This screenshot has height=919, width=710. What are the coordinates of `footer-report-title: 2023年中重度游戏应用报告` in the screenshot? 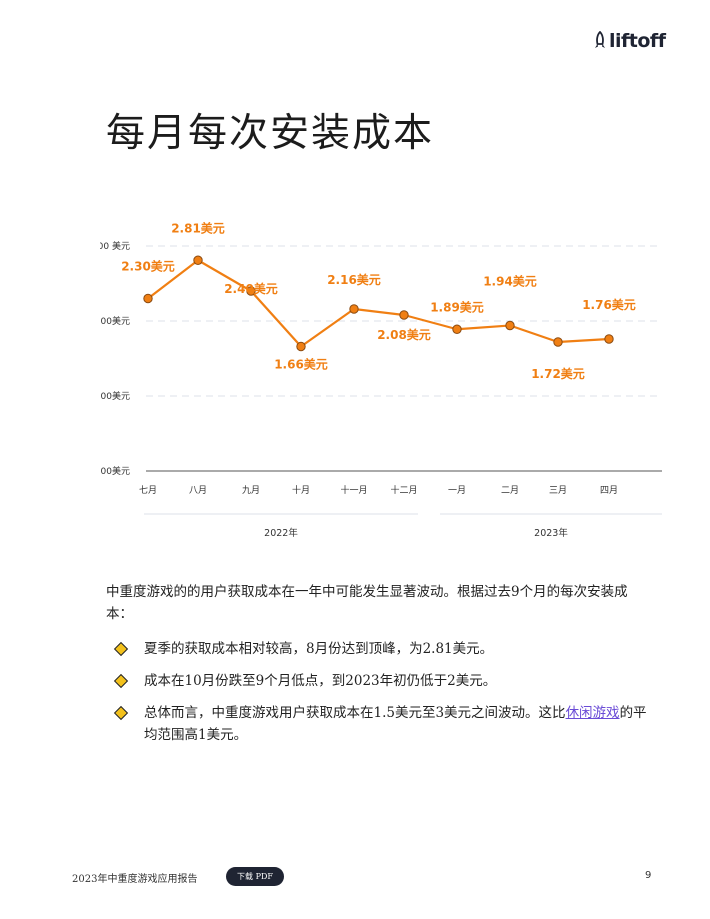 It's located at (135, 879).